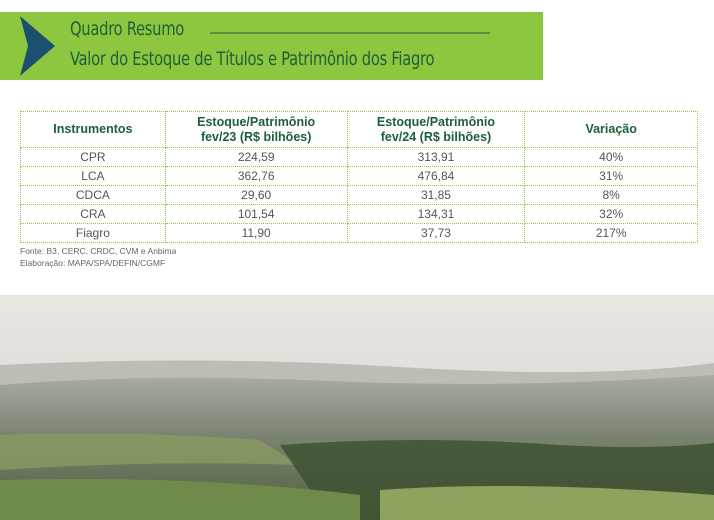 The height and width of the screenshot is (520, 714). I want to click on header-line: fev/23 (R$ bilhões), so click(256, 136).